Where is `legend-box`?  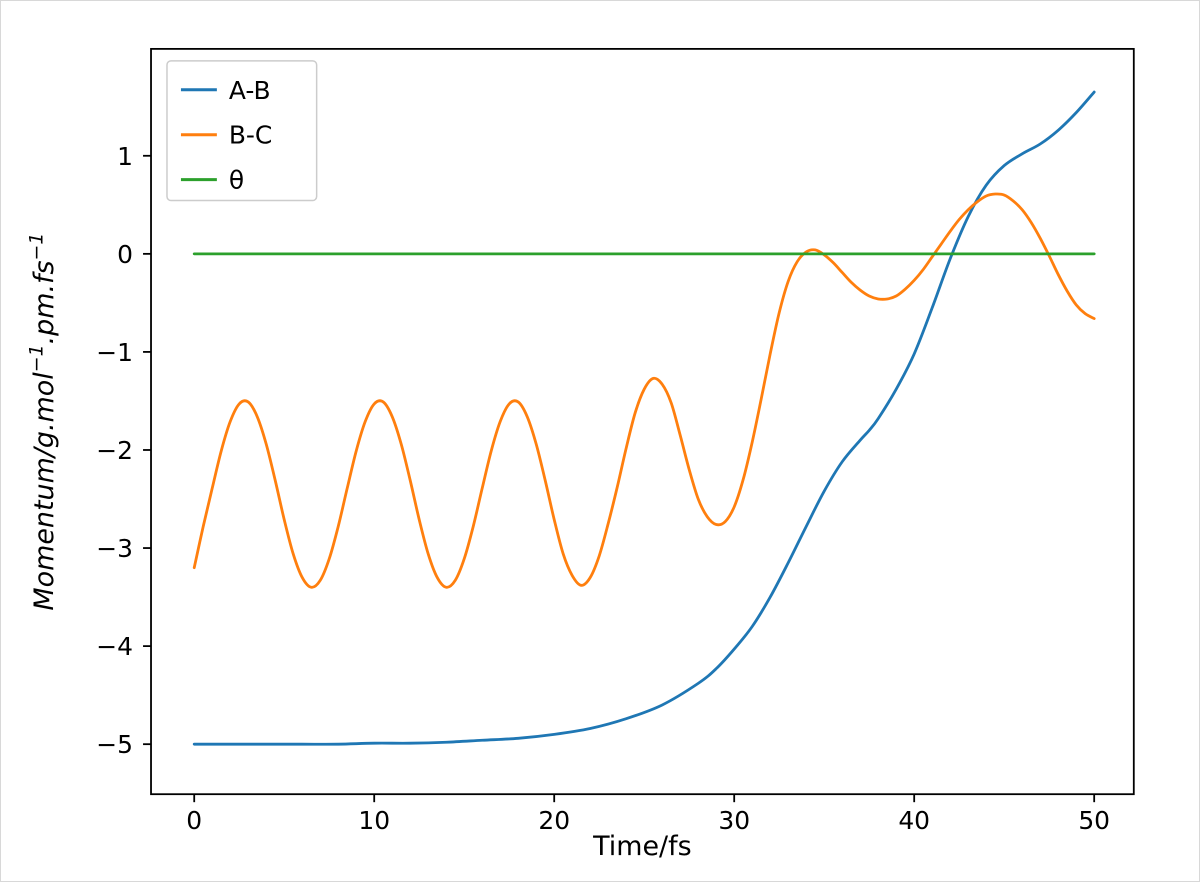 legend-box is located at coordinates (242, 131).